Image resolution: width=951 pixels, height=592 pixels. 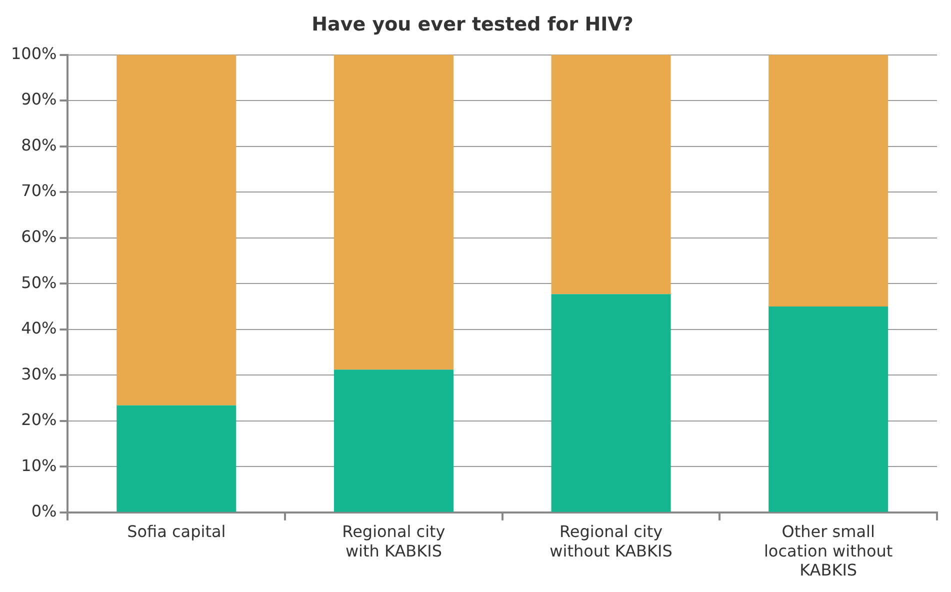 What do you see at coordinates (39, 420) in the screenshot?
I see `y-tick-label: 20%` at bounding box center [39, 420].